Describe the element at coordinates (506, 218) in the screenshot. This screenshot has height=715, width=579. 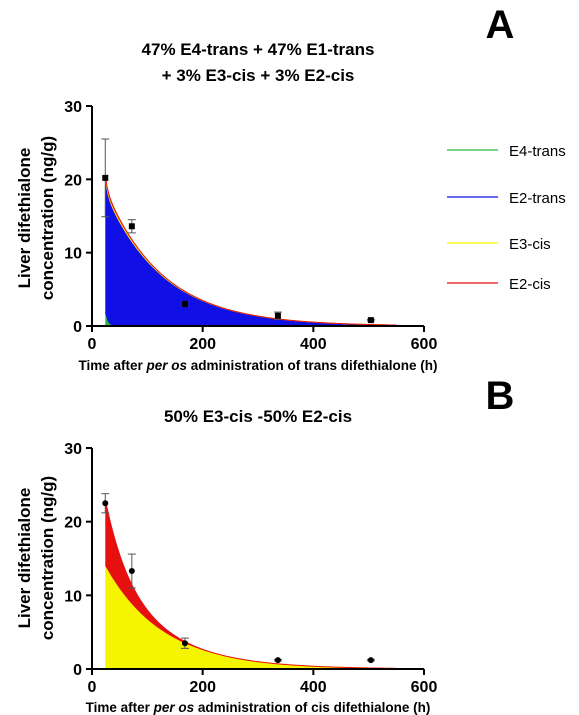
I see `legend: E4-trans E2-trans E3-cis E2-cis` at that location.